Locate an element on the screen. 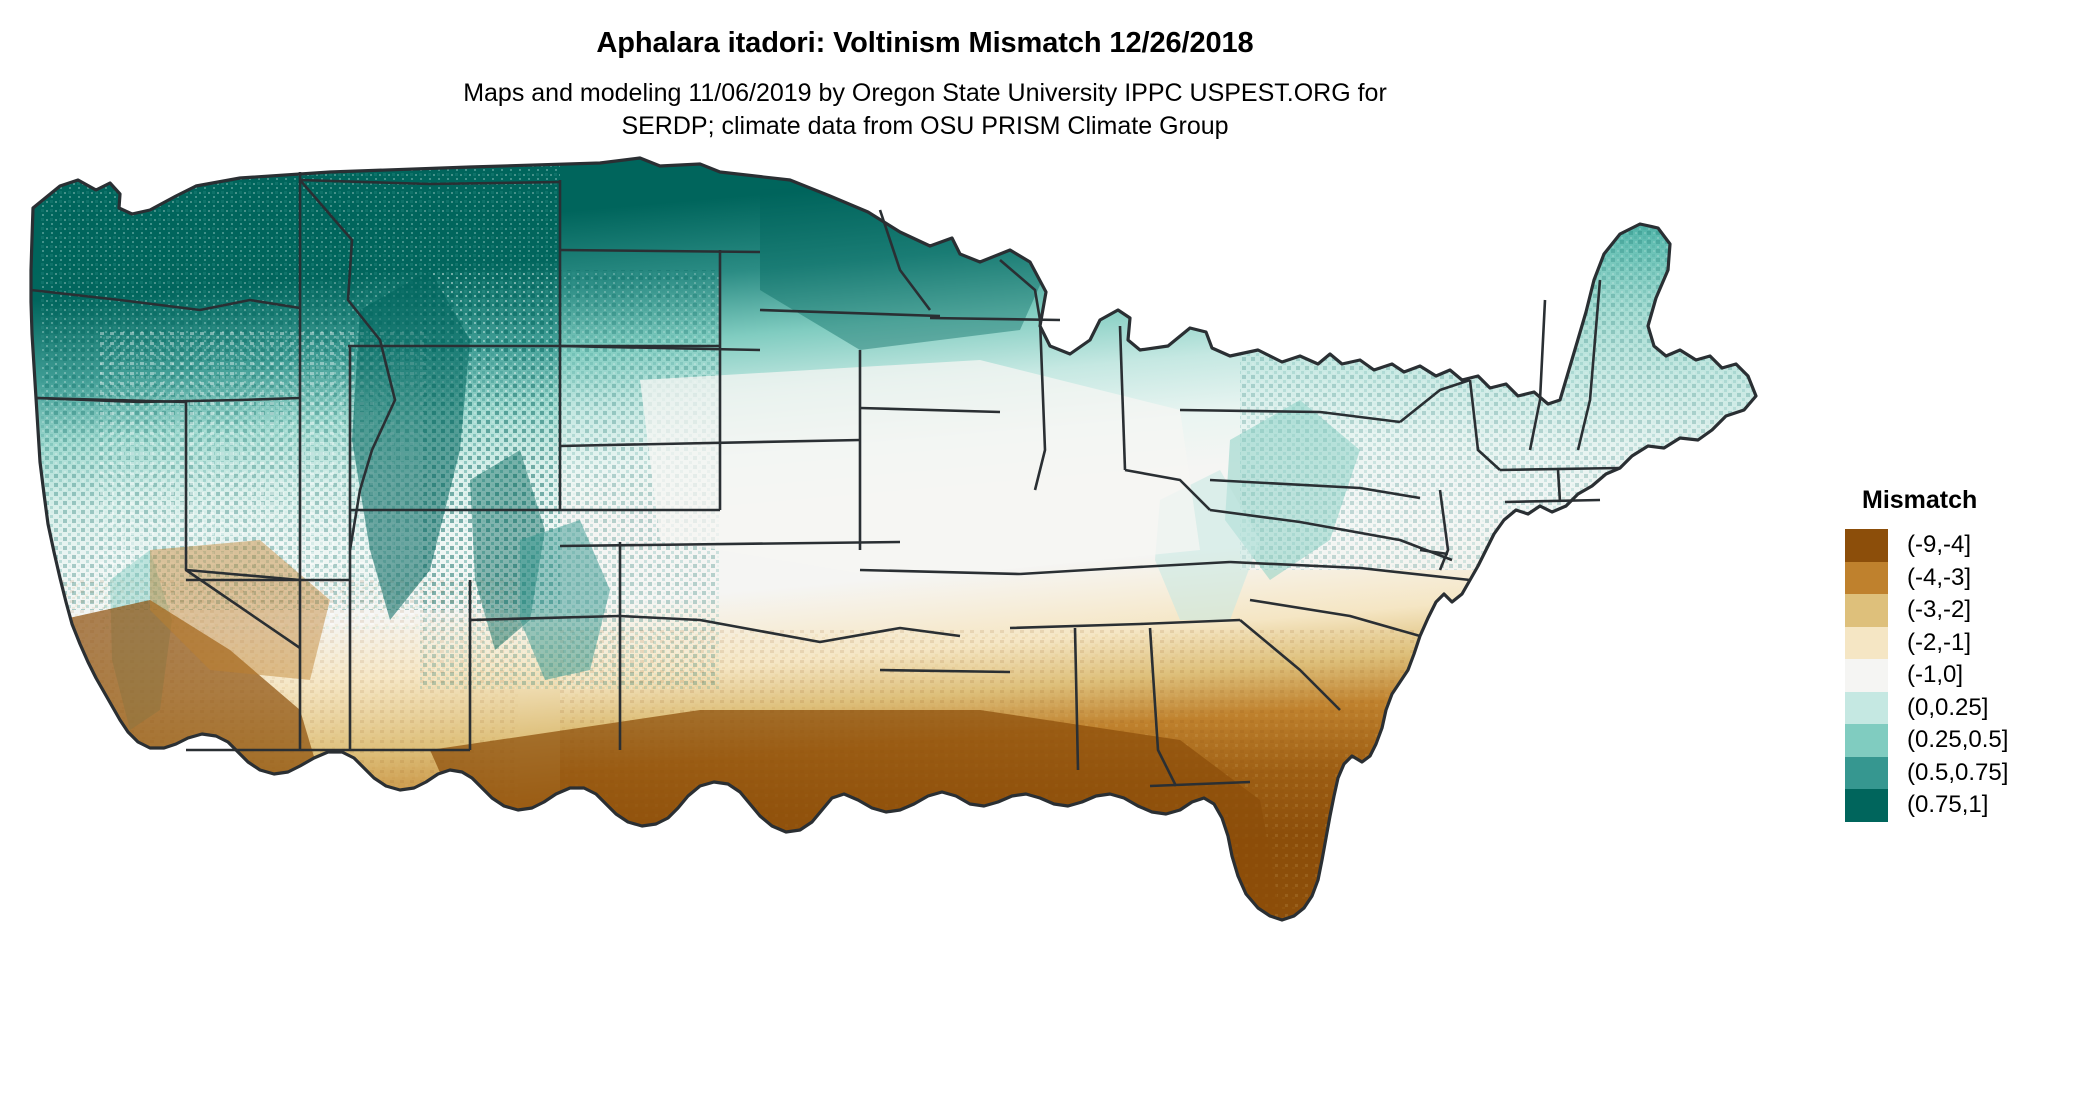 The height and width of the screenshot is (1116, 2099). legend-row: (0.5,0.75] is located at coordinates (1965, 772).